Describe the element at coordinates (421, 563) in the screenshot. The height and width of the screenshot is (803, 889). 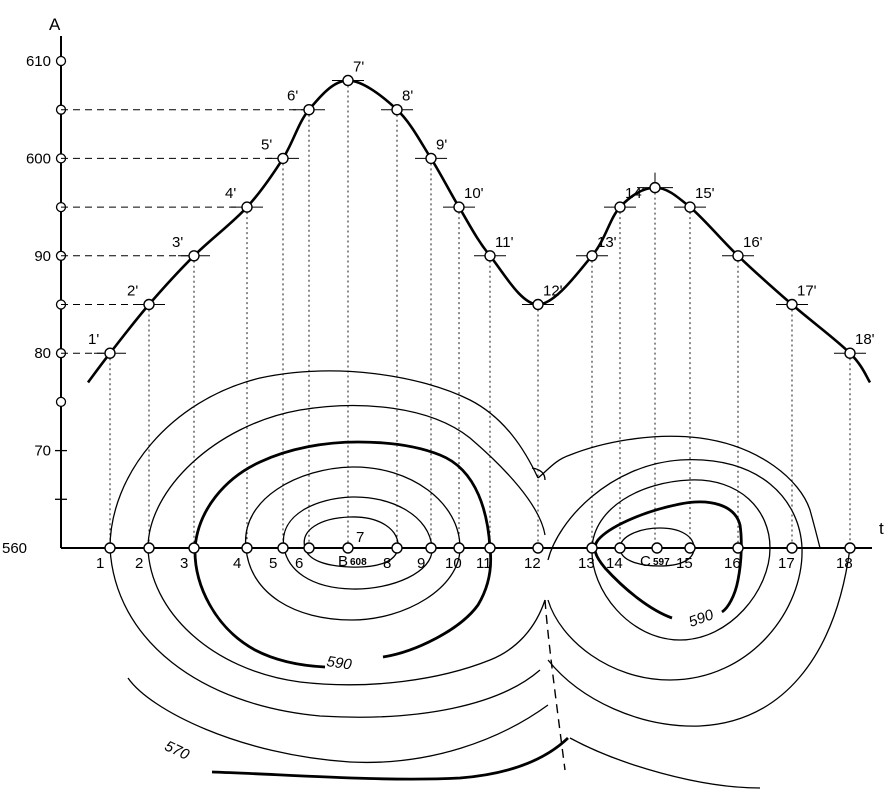
I see `baseline-point-label: 9` at that location.